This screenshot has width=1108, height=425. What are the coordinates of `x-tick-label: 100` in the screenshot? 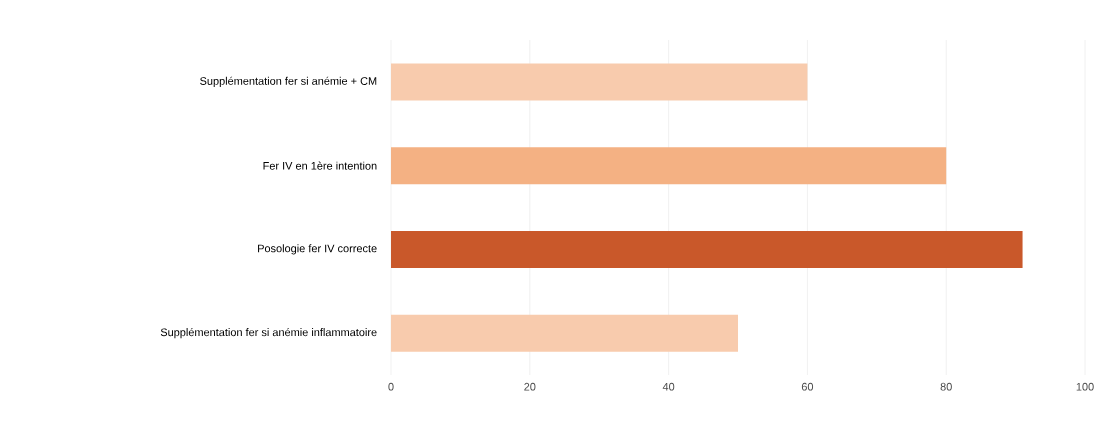 It's located at (1085, 386).